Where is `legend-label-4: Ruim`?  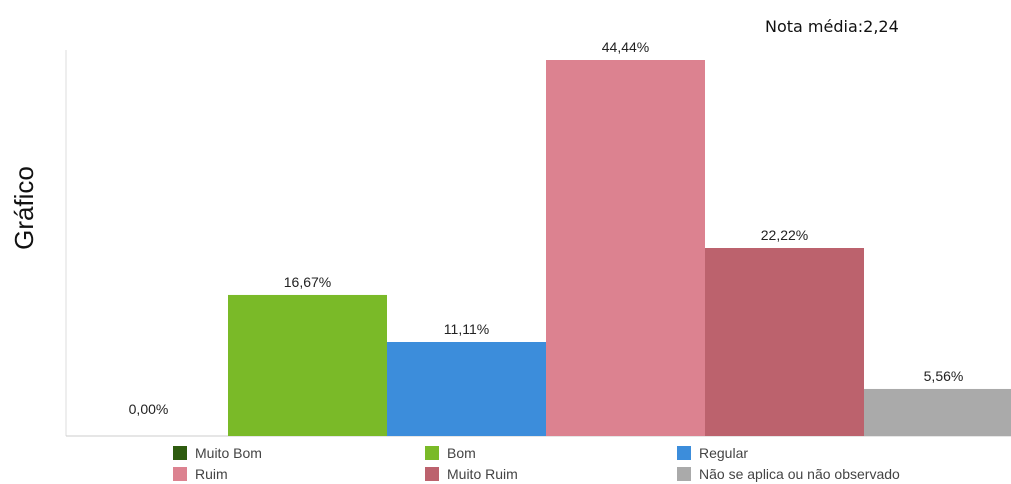
legend-label-4: Ruim is located at coordinates (211, 474).